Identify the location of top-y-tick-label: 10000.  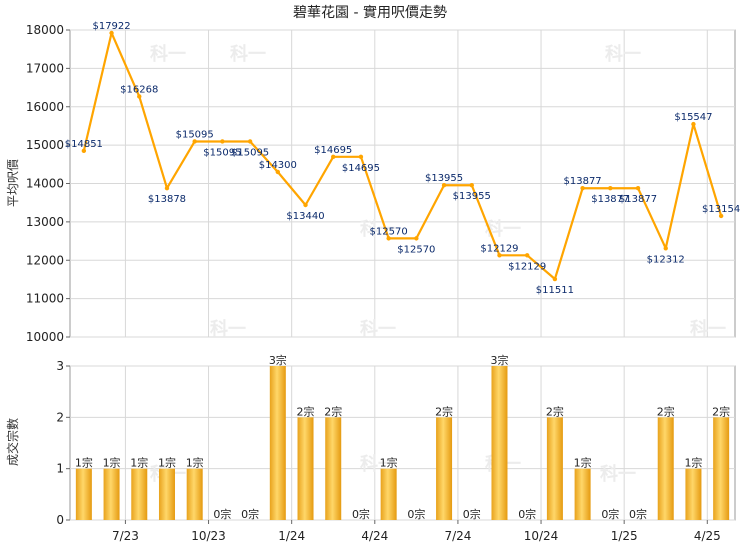
(45, 337).